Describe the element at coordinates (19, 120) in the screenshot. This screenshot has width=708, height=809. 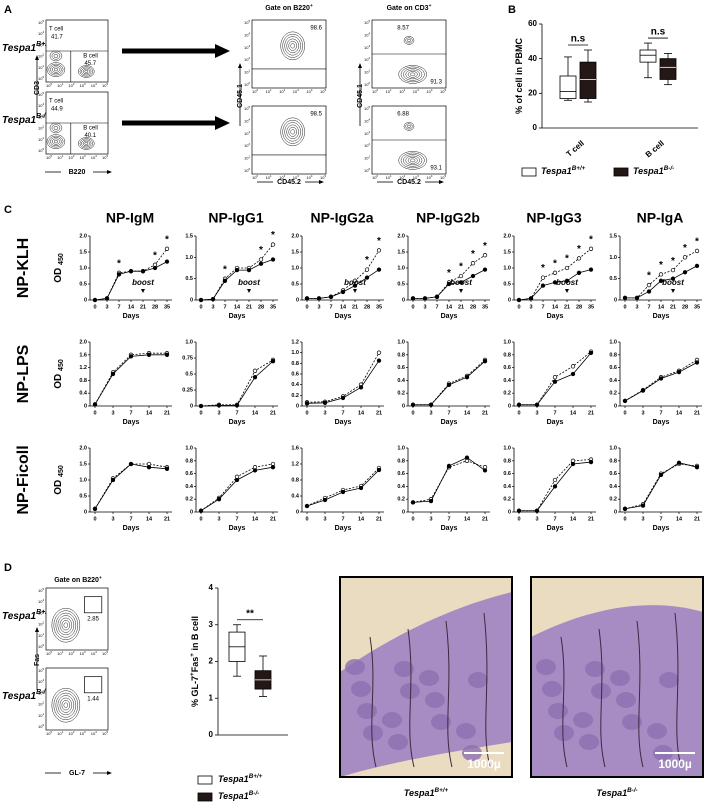
I see `text-part: Tespa1` at that location.